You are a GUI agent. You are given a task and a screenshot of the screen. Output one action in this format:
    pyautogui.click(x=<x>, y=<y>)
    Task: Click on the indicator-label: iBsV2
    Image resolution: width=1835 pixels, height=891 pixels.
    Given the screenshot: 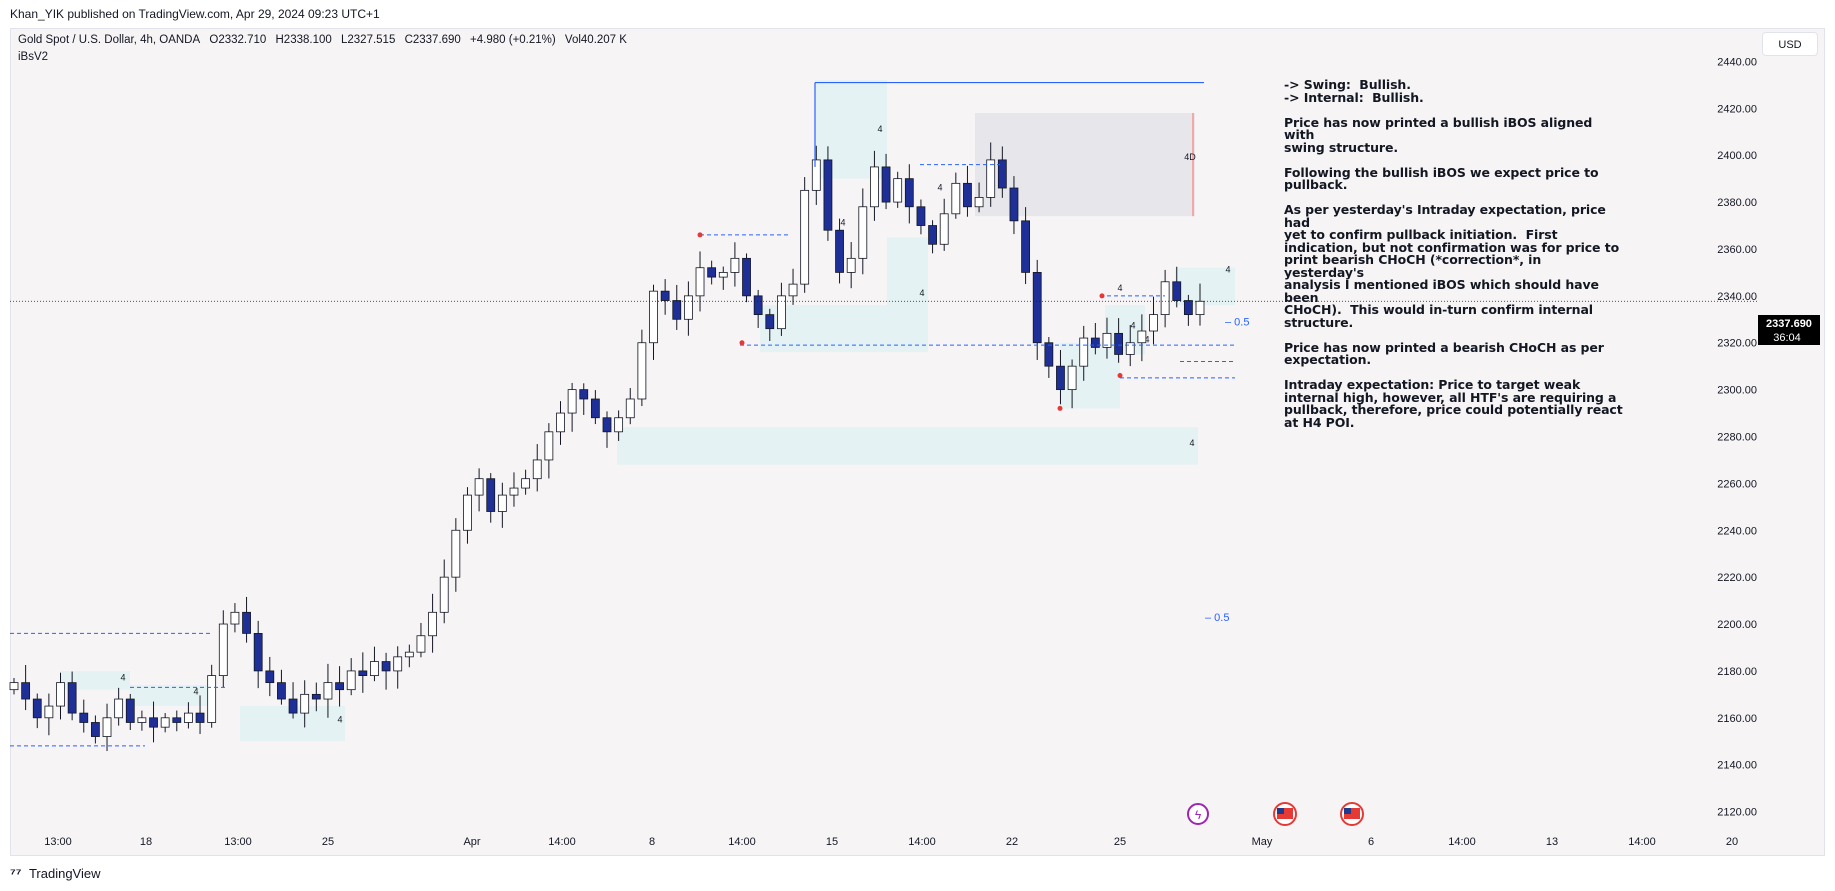 What is the action you would take?
    pyautogui.click(x=33, y=57)
    